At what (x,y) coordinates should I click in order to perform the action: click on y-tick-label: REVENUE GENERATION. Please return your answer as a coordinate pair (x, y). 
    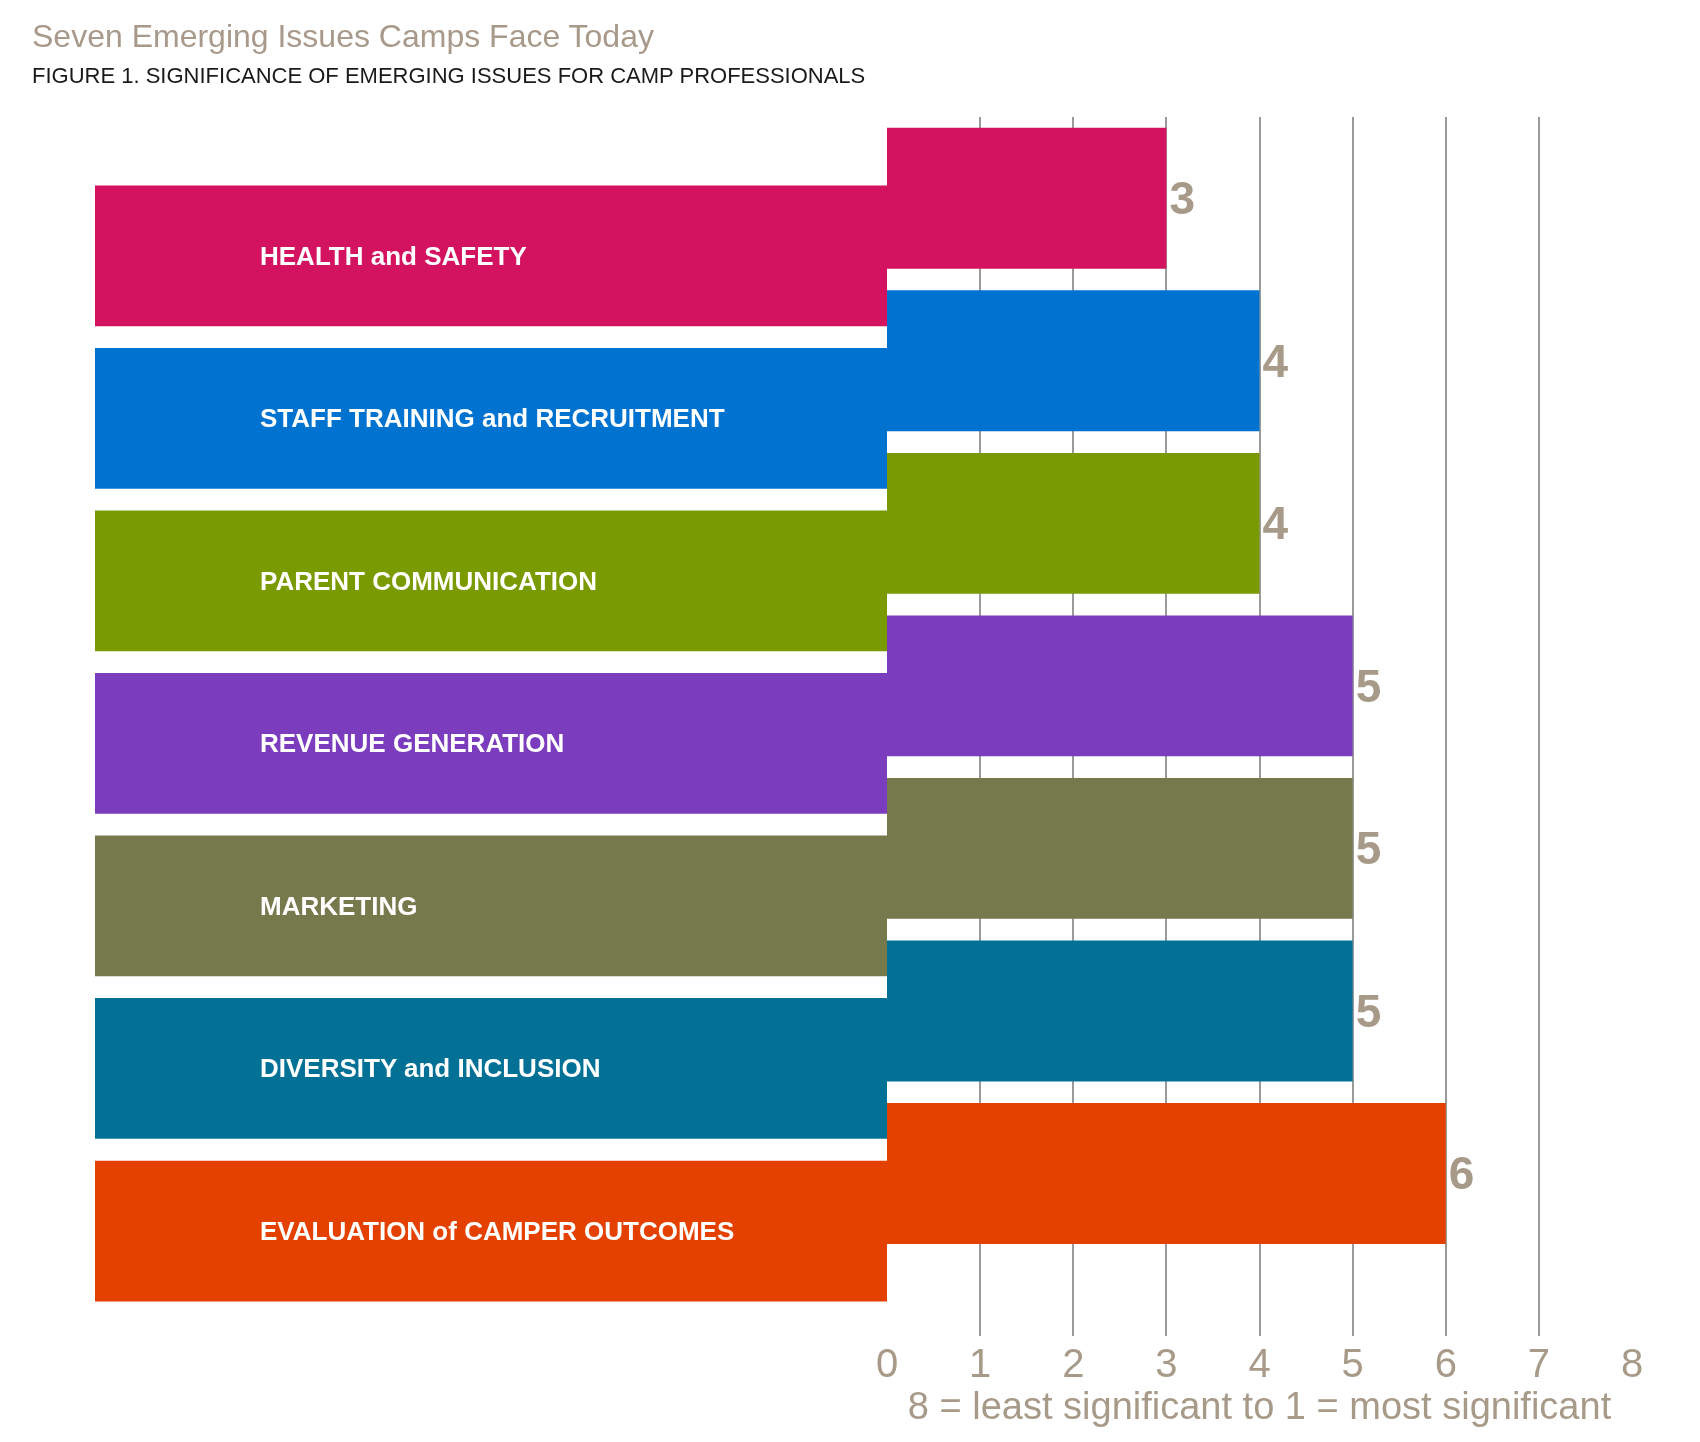
    Looking at the image, I should click on (412, 743).